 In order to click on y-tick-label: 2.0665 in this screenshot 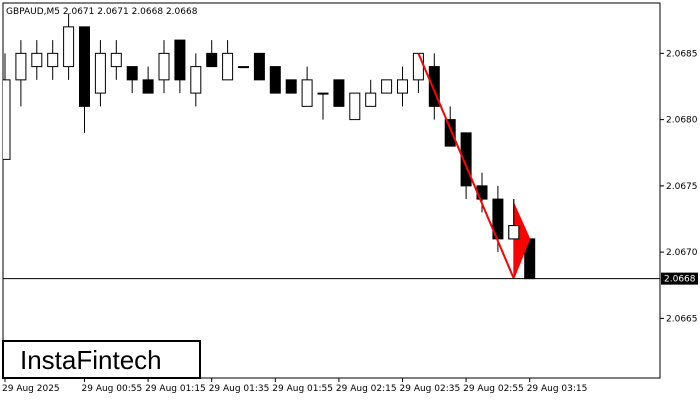, I will do `click(682, 319)`.